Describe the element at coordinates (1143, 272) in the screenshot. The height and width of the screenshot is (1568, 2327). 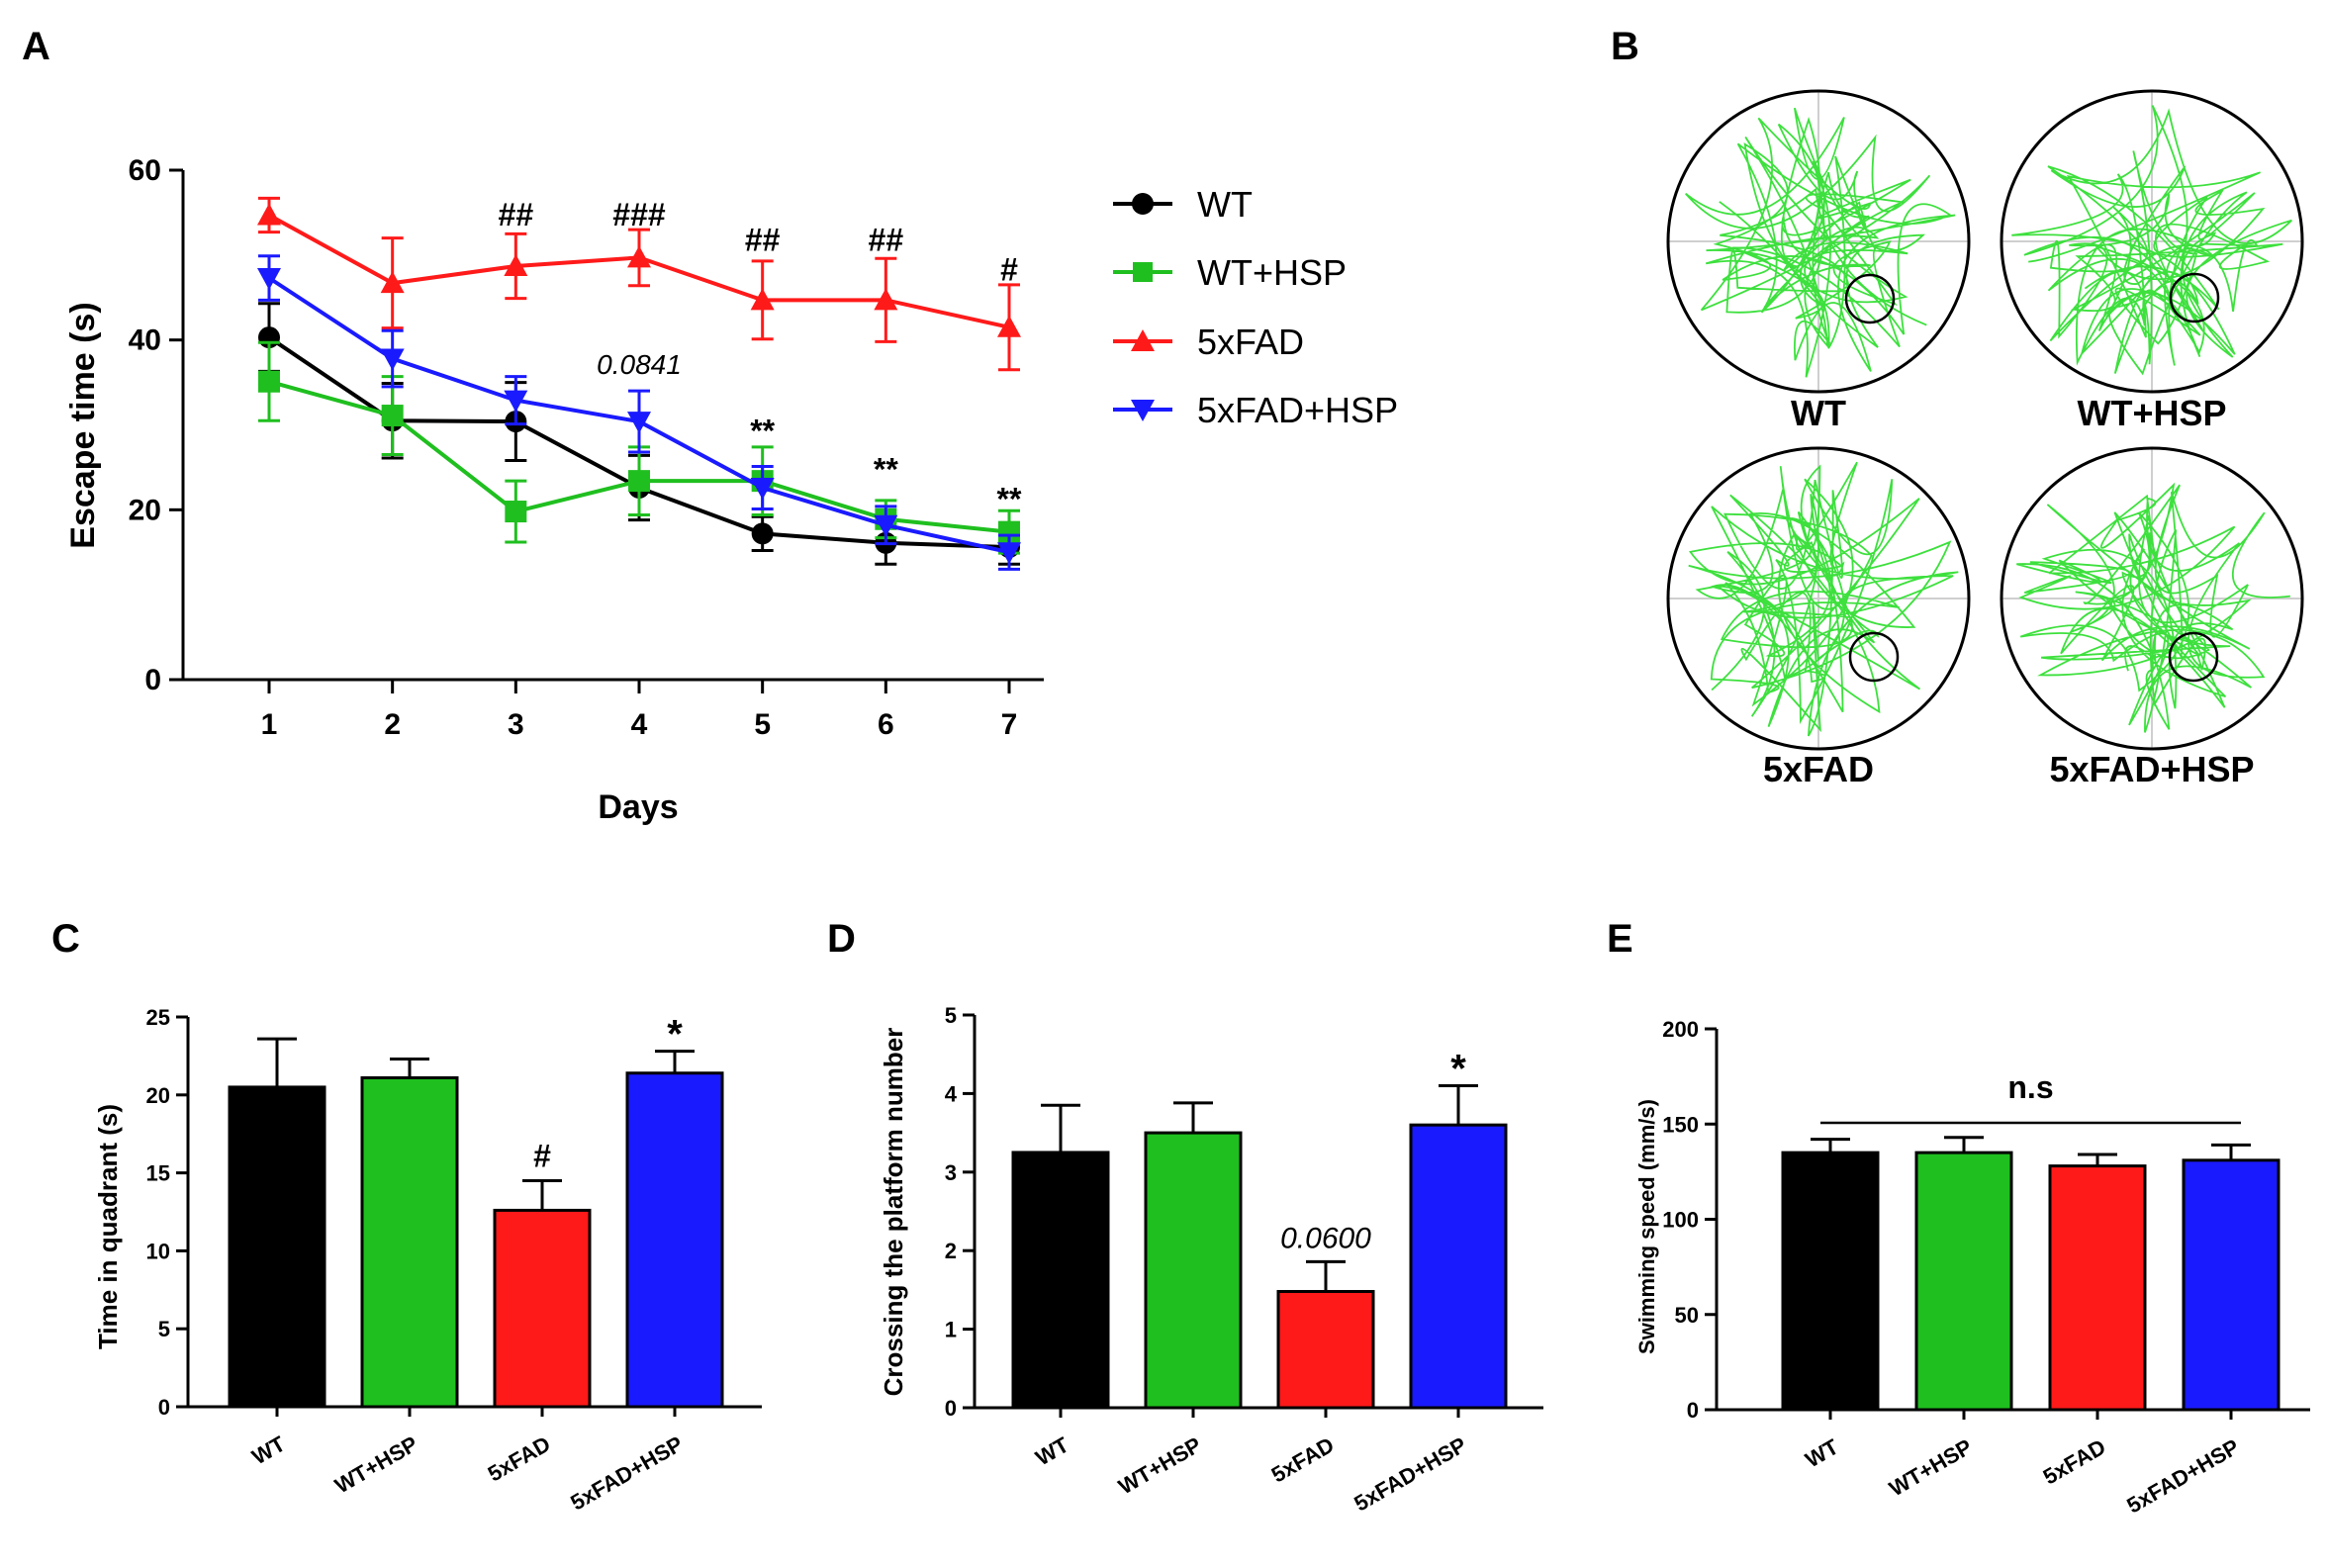
I see `legend-marker-wt-hsp` at that location.